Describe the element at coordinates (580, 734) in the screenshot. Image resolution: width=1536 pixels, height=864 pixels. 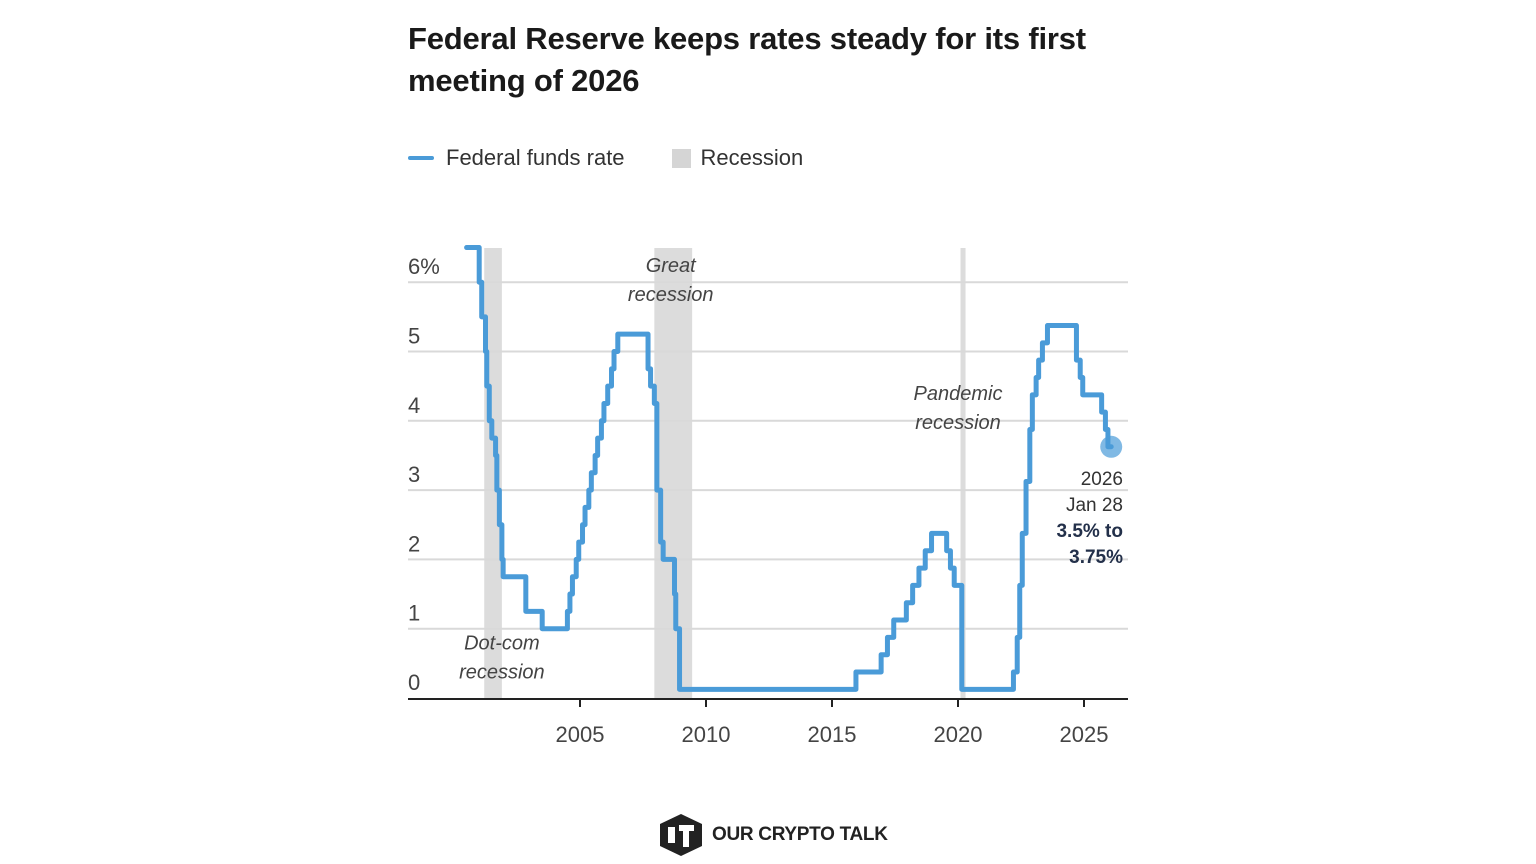
I see `x-tick-label: 2005` at that location.